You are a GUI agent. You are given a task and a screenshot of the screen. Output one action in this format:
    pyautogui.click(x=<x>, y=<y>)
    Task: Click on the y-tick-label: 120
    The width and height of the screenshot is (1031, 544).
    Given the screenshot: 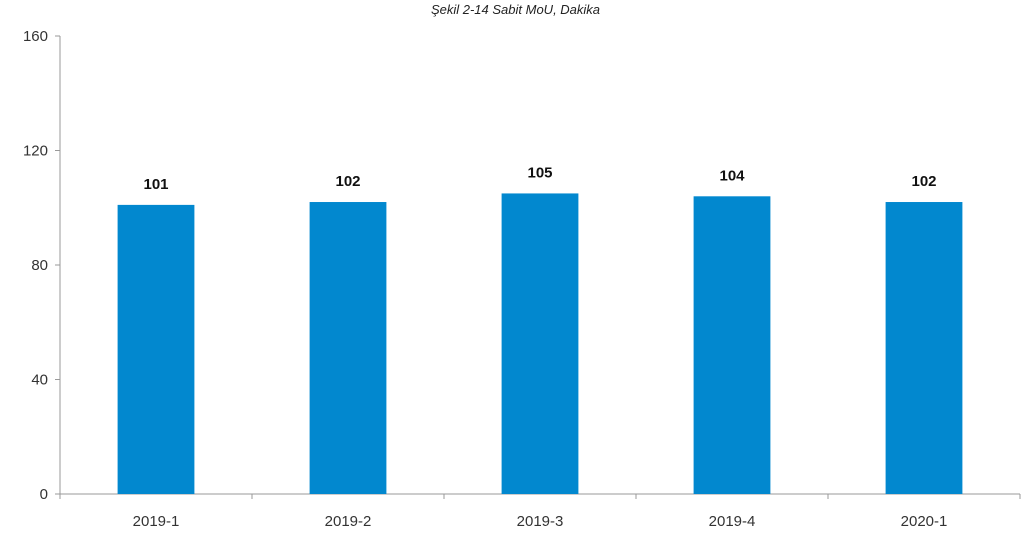 What is the action you would take?
    pyautogui.click(x=35, y=151)
    